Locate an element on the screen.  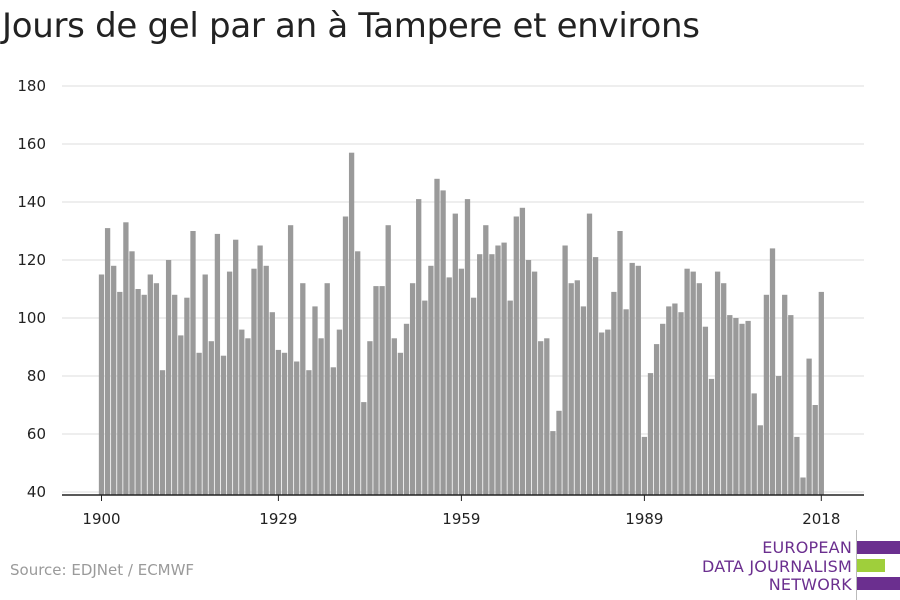
logo-line-3: NETWORK is located at coordinates (810, 584).